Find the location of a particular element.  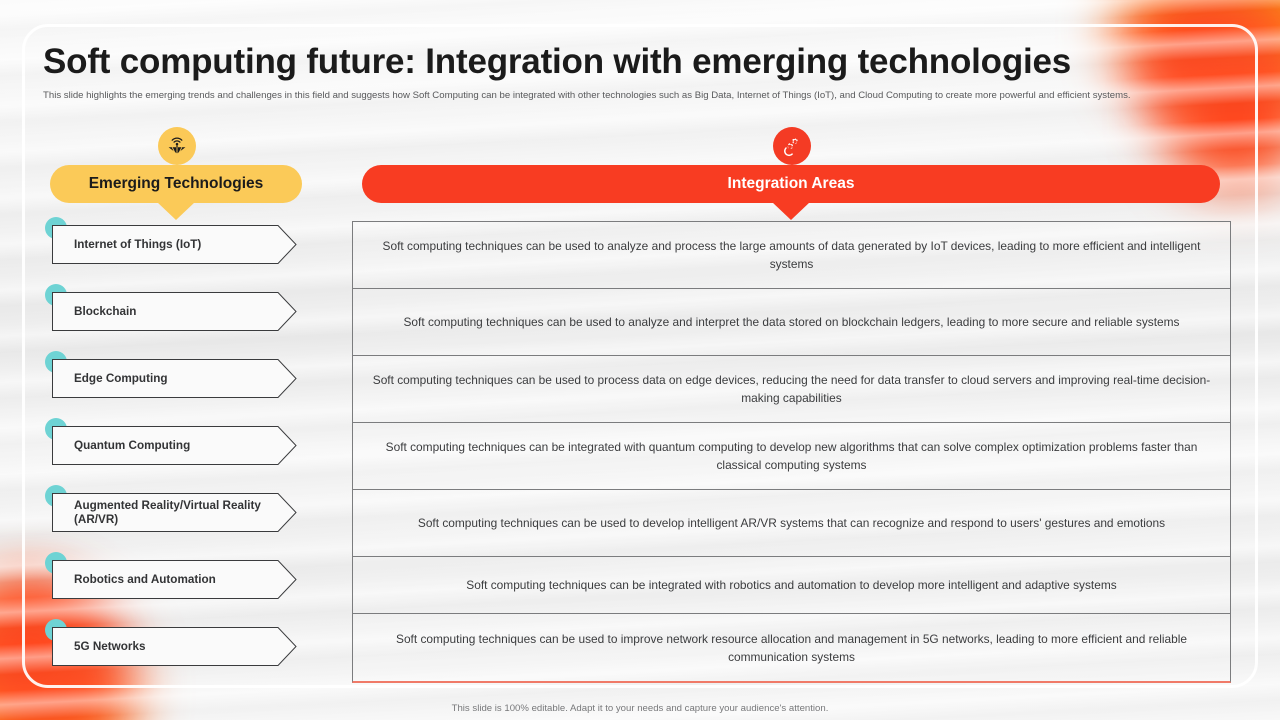

list-item: Blockchain is located at coordinates (174, 307).